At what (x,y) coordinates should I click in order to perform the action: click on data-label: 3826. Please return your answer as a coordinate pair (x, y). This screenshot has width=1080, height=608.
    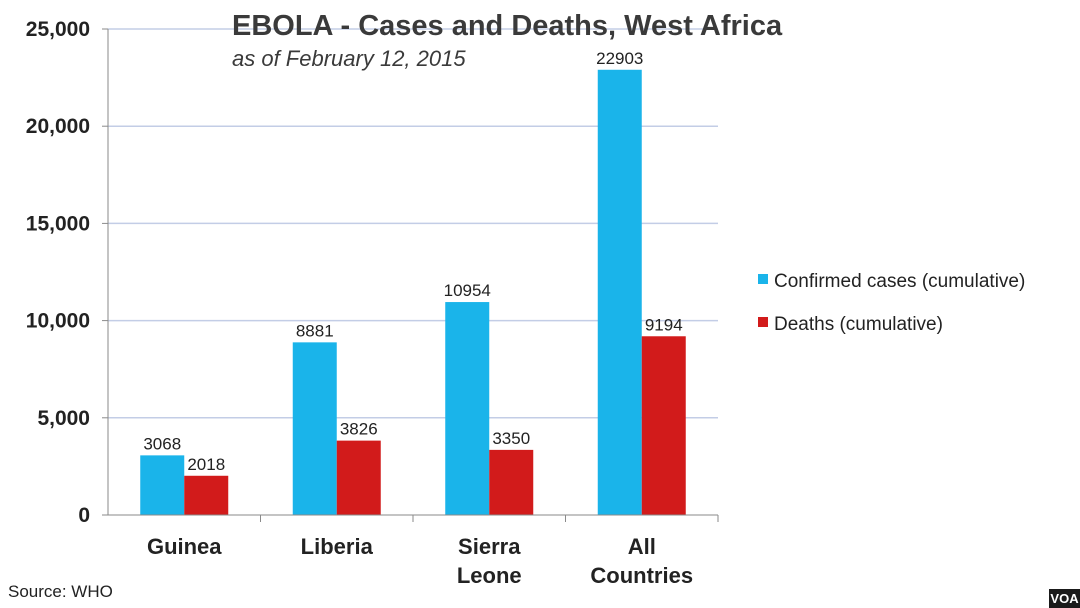
    Looking at the image, I should click on (359, 429).